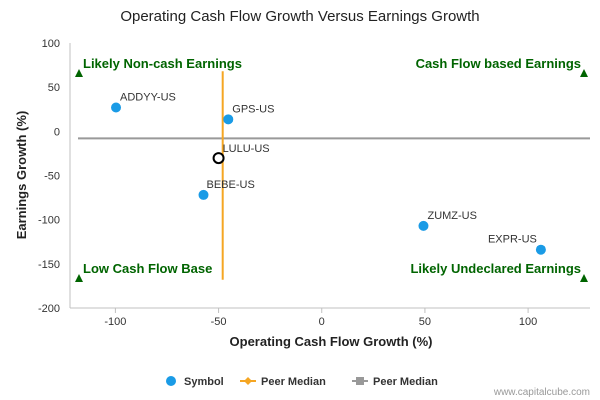 This screenshot has width=600, height=400. What do you see at coordinates (541, 392) in the screenshot?
I see `credit-text: www.capitalcube.com` at bounding box center [541, 392].